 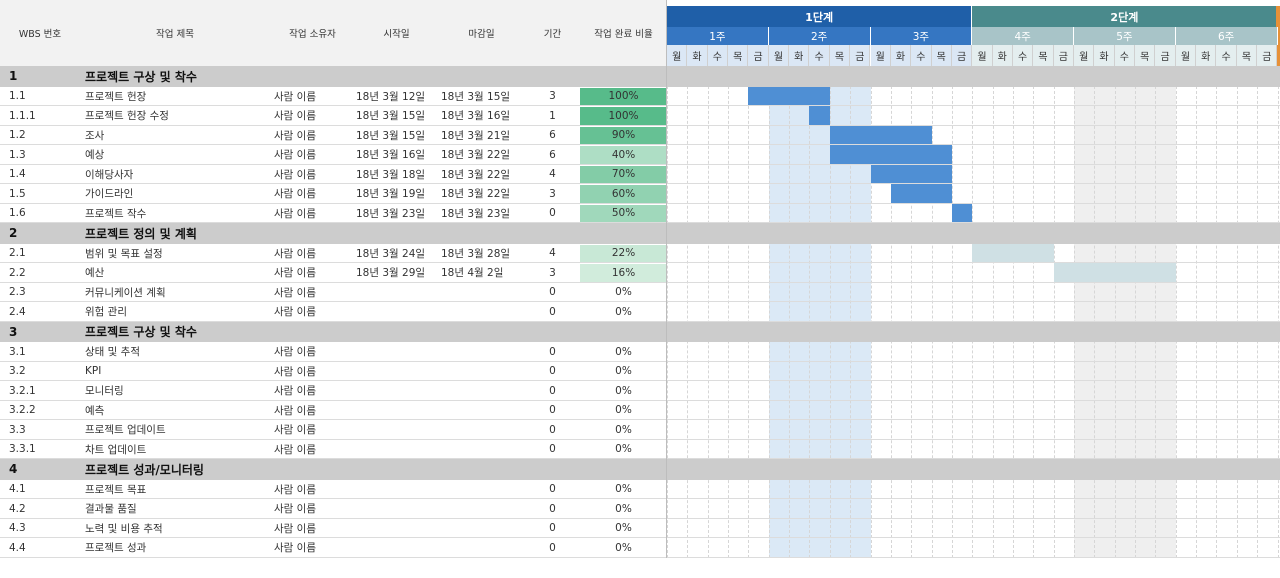 What do you see at coordinates (391, 253) in the screenshot?
I see `task-start-date: 18년 3월 24일` at bounding box center [391, 253].